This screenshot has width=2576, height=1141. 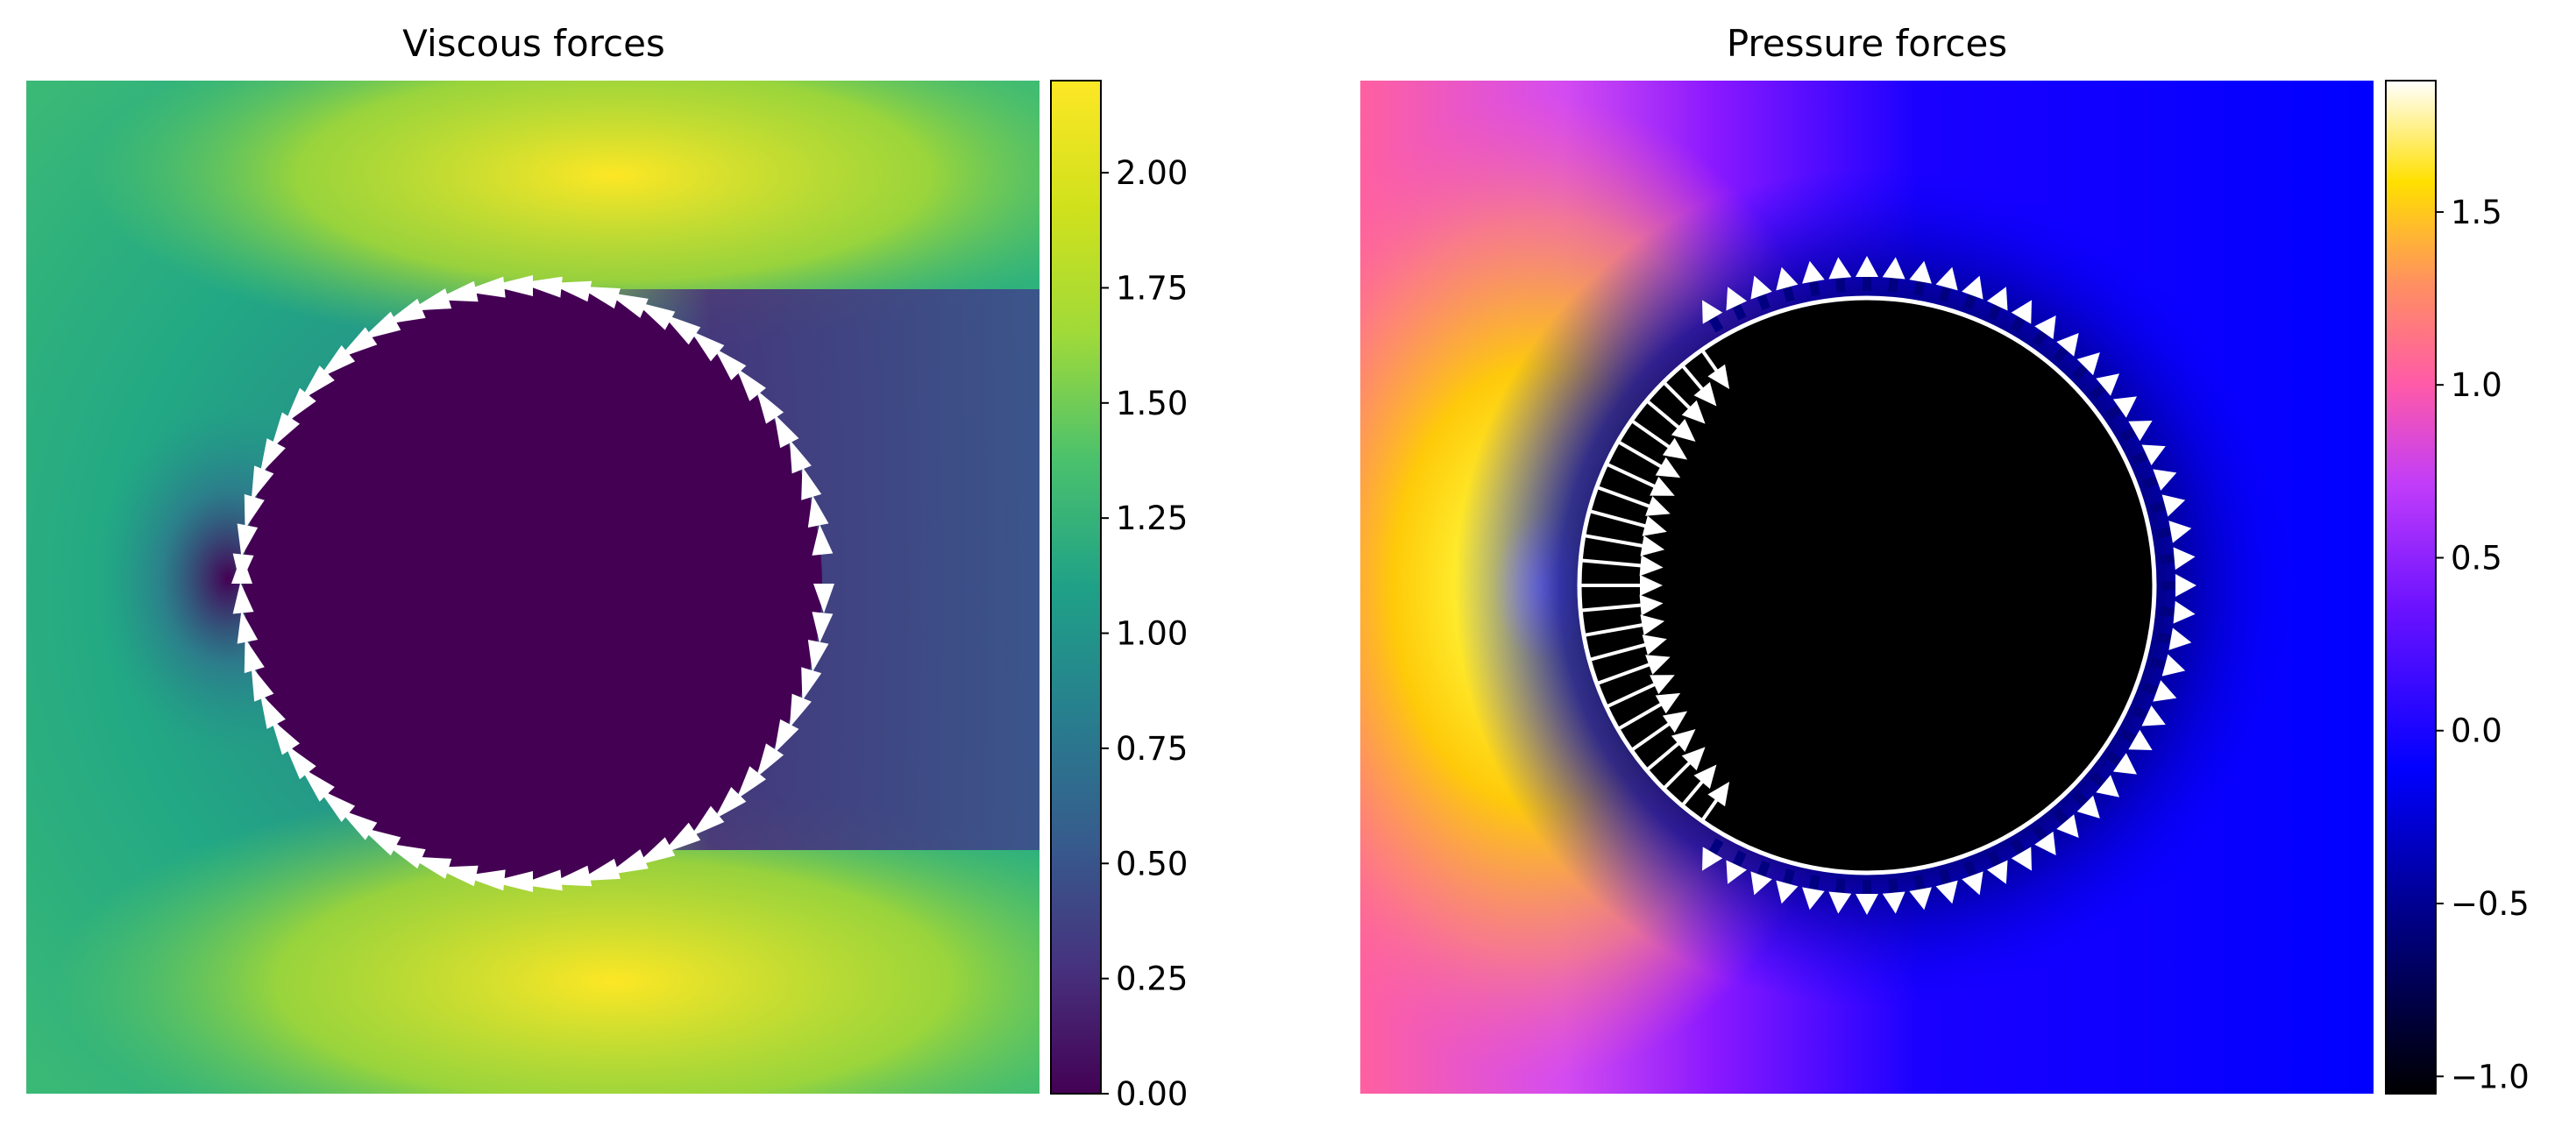 What do you see at coordinates (1152, 288) in the screenshot?
I see `colorbar-tick-label: 1.75` at bounding box center [1152, 288].